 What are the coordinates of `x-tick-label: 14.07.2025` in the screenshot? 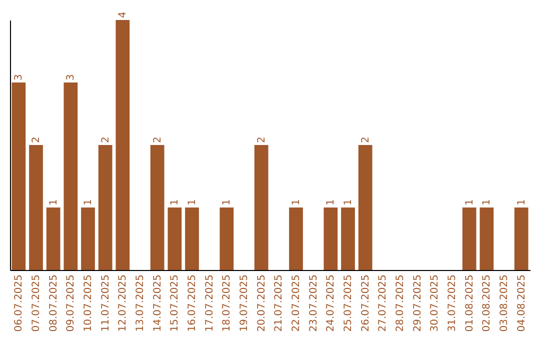 It's located at (158, 303).